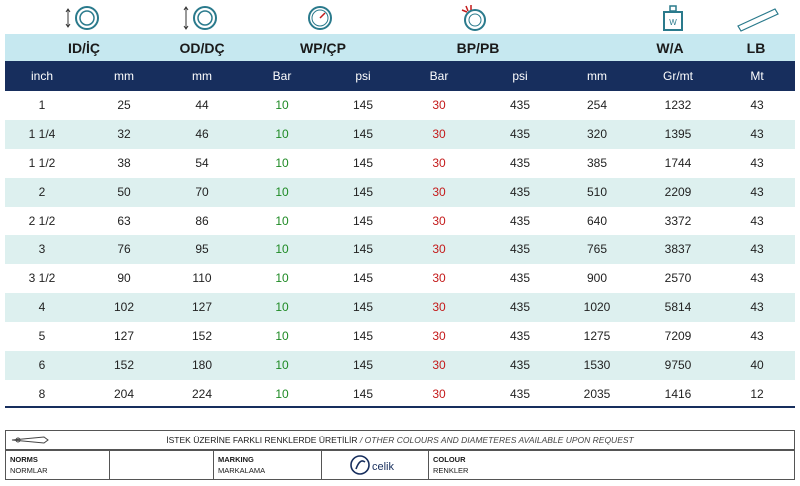 Image resolution: width=800 pixels, height=486 pixels. What do you see at coordinates (678, 393) in the screenshot?
I see `cell-weight: 1416` at bounding box center [678, 393].